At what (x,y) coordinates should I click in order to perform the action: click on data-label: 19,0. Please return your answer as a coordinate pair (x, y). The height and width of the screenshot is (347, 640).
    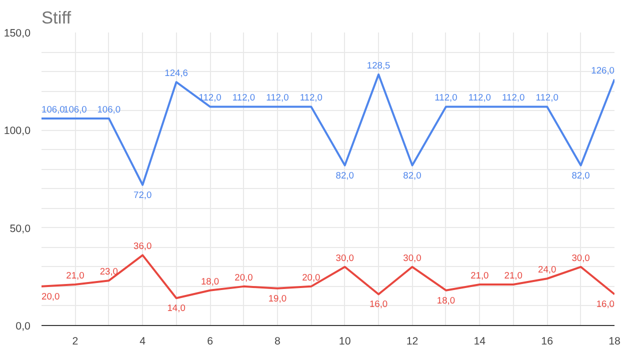
    Looking at the image, I should click on (277, 298).